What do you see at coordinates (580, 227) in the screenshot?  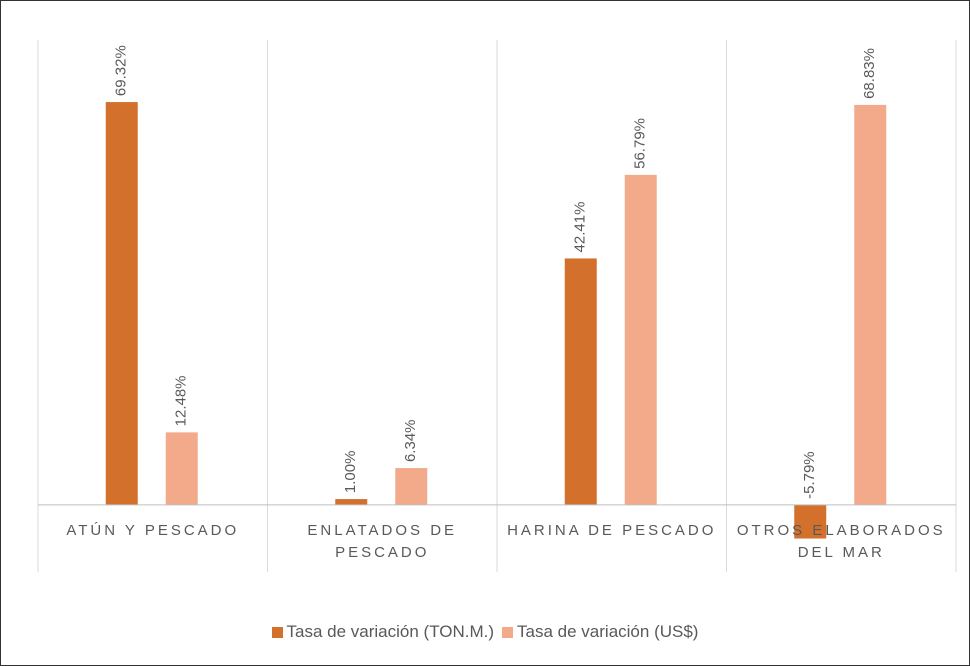 I see `data-label: 42.41%` at bounding box center [580, 227].